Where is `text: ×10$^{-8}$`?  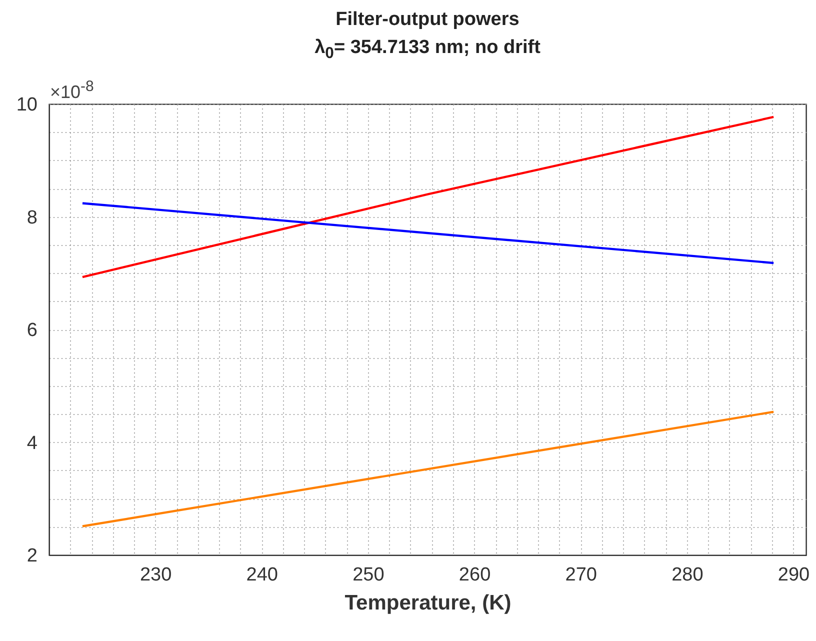 text: ×10$^{-8}$ is located at coordinates (72, 90).